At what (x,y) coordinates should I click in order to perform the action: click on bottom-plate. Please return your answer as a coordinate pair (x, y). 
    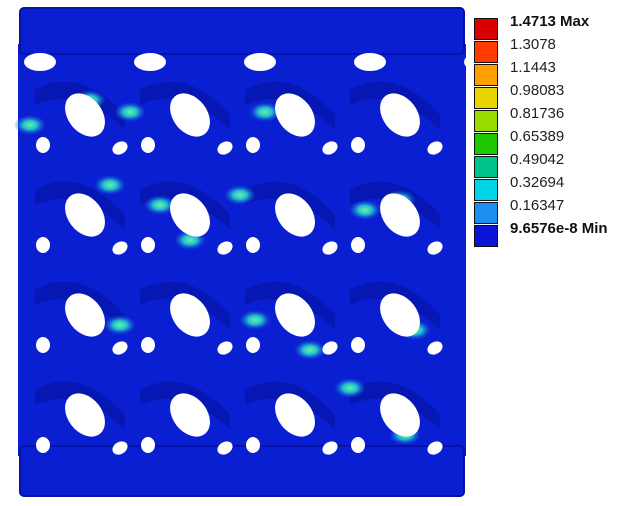
    Looking at the image, I should click on (242, 471).